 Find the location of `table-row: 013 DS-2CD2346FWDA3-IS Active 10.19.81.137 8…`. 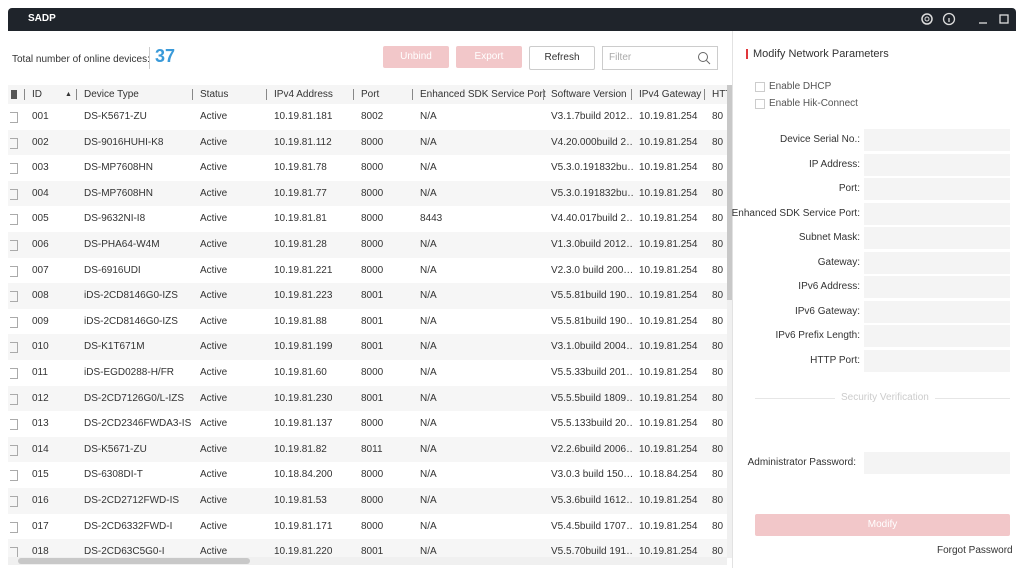

table-row: 013 DS-2CD2346FWDA3-IS Active 10.19.81.137 8… is located at coordinates (367, 424).